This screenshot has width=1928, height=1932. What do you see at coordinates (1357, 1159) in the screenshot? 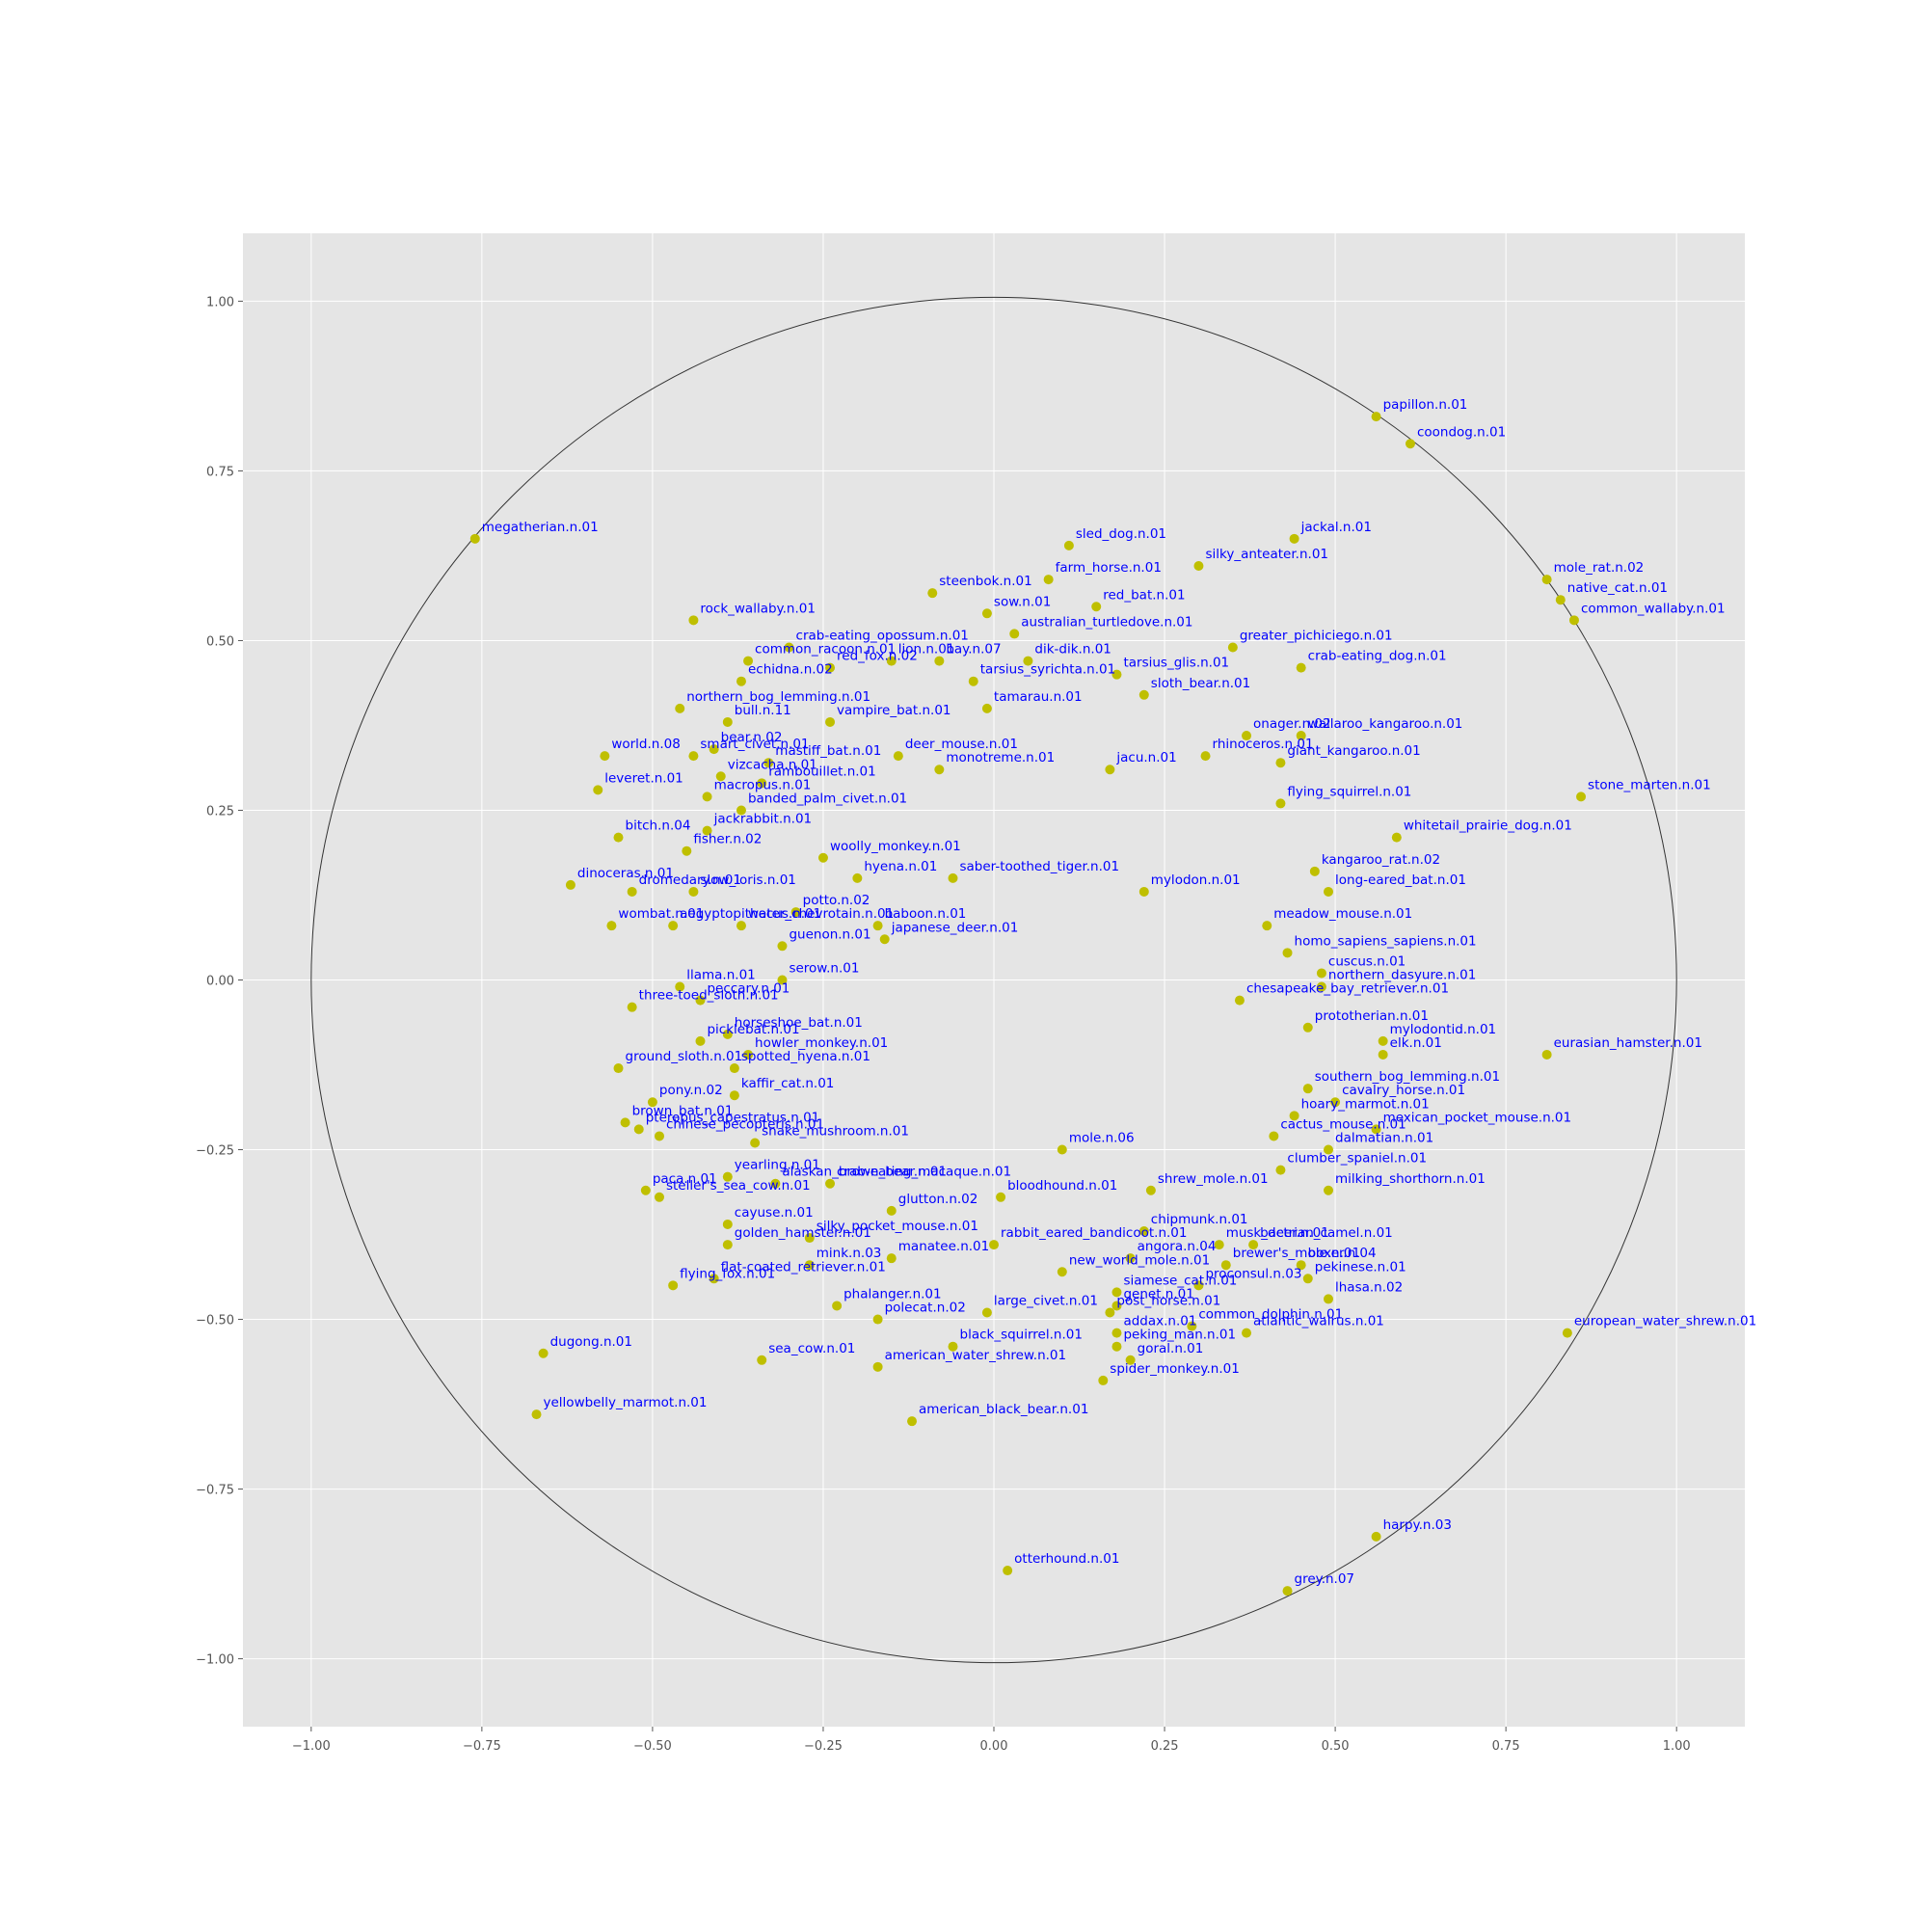
I see `point-label-100: clumber_spaniel.n.01` at bounding box center [1357, 1159].